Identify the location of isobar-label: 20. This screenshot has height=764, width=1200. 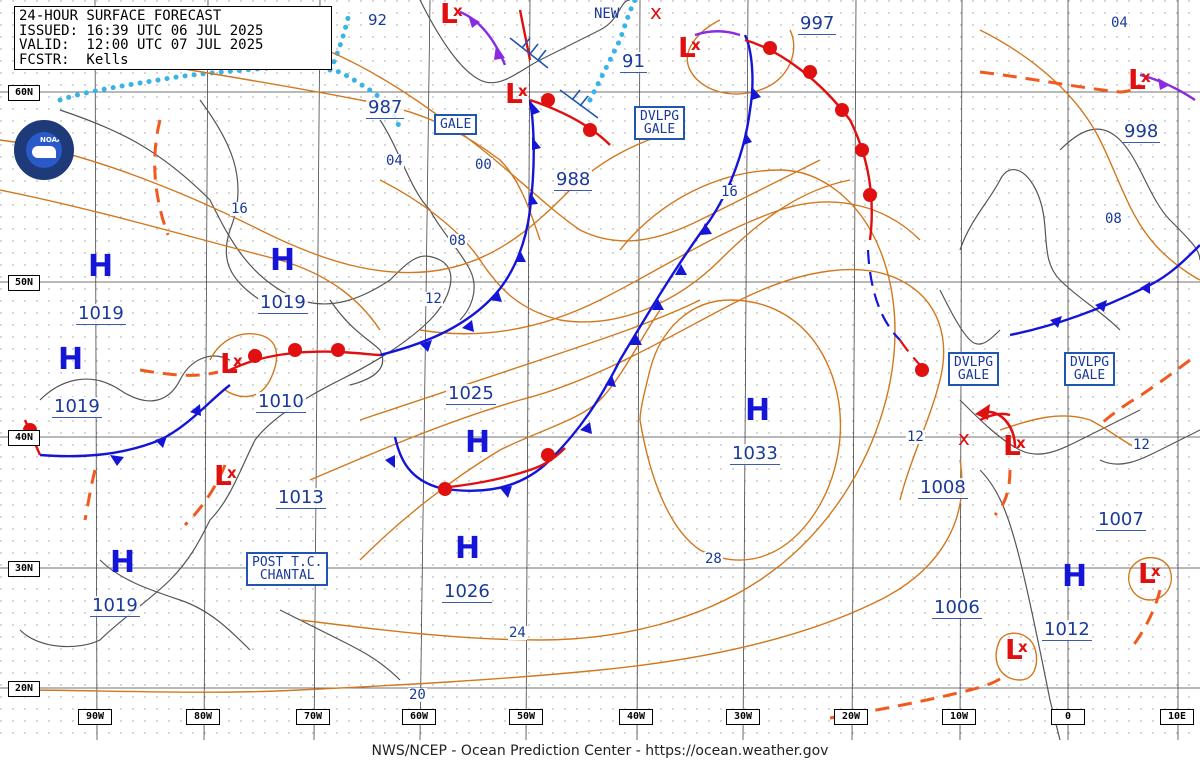
(417, 695).